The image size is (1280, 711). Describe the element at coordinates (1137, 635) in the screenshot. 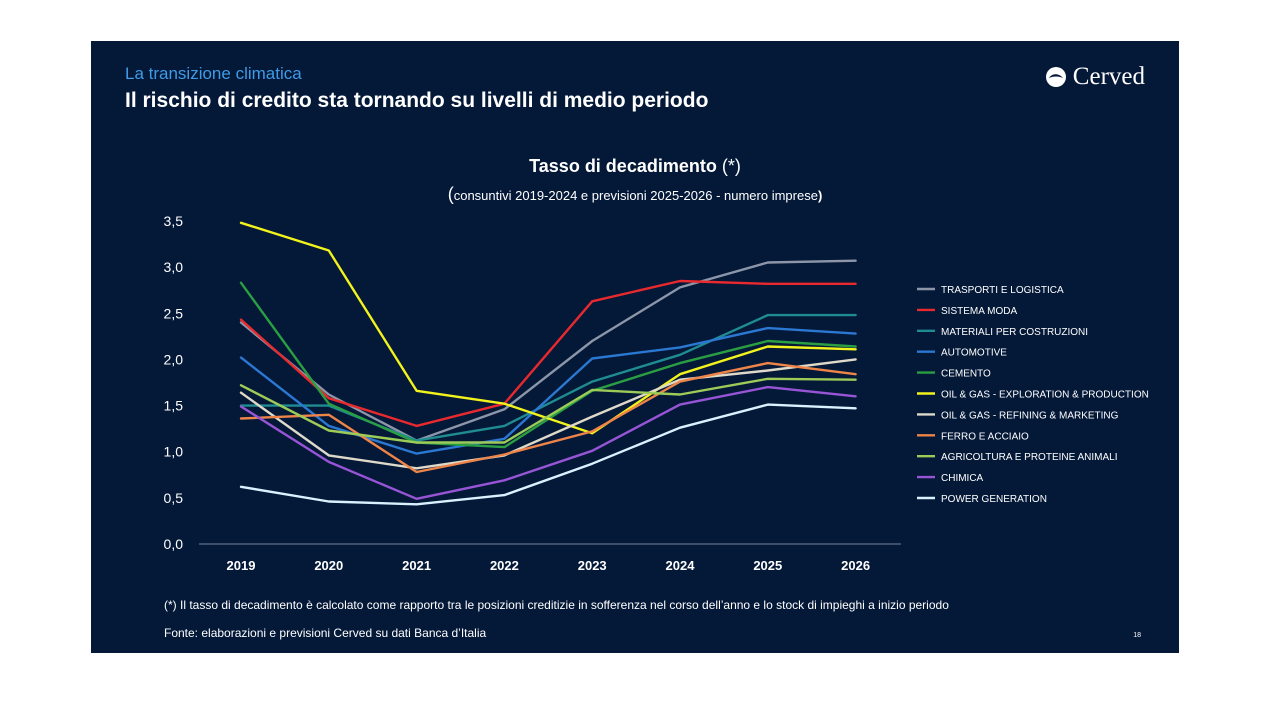

I see `page-number: 18` at that location.